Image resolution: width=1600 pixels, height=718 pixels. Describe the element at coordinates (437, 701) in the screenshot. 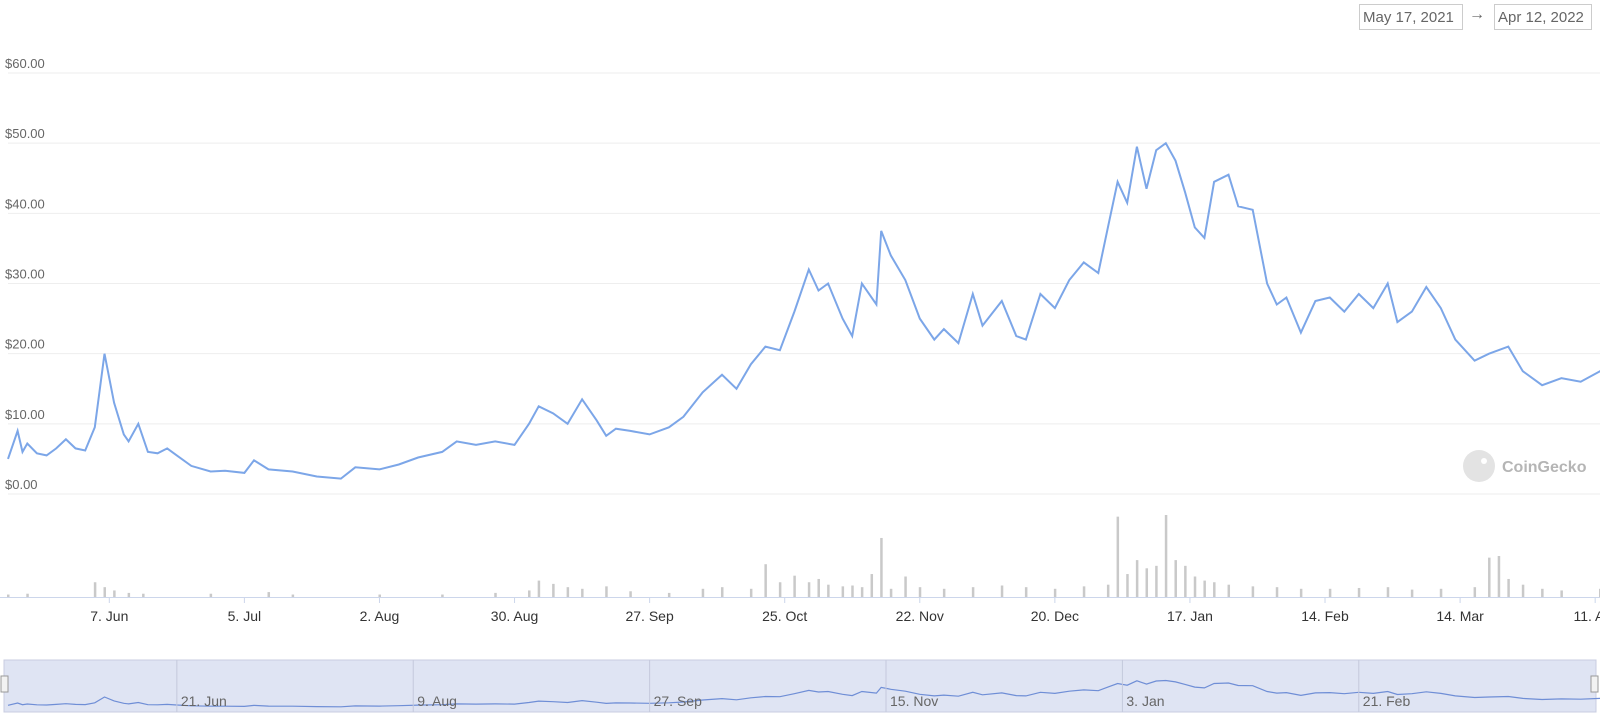

I see `navigator-tick-label: 9. Aug` at that location.